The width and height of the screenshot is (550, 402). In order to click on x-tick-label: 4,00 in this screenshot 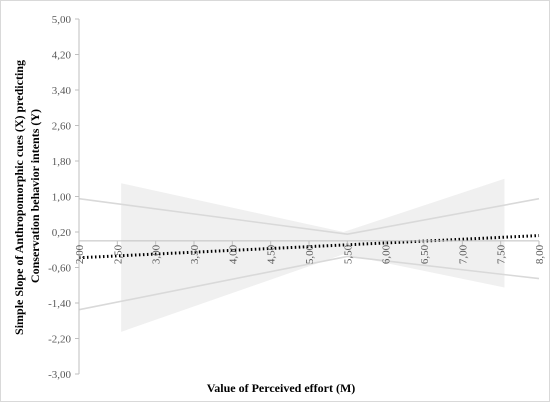, I will do `click(233, 254)`.